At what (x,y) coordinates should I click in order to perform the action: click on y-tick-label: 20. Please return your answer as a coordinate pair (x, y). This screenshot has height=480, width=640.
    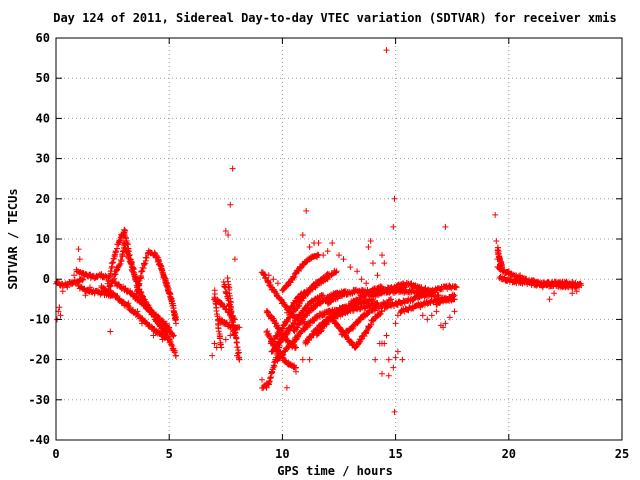
    Looking at the image, I should click on (43, 199).